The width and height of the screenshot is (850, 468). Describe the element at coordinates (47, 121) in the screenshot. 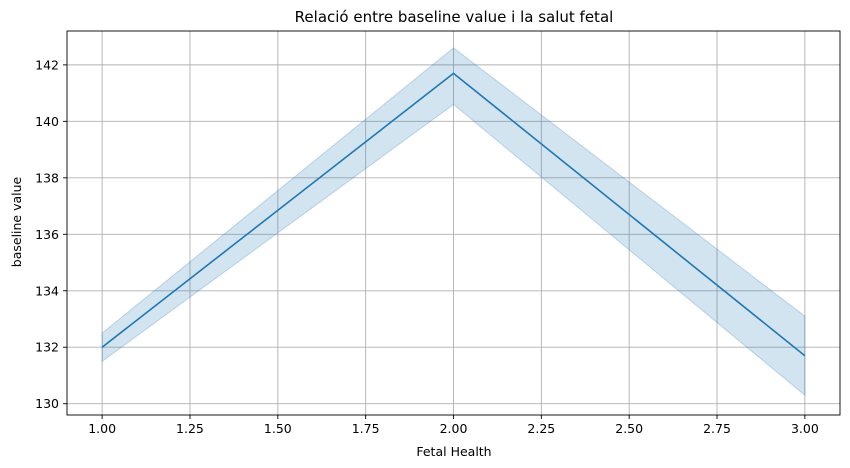

I see `y-tick-label: 140` at that location.